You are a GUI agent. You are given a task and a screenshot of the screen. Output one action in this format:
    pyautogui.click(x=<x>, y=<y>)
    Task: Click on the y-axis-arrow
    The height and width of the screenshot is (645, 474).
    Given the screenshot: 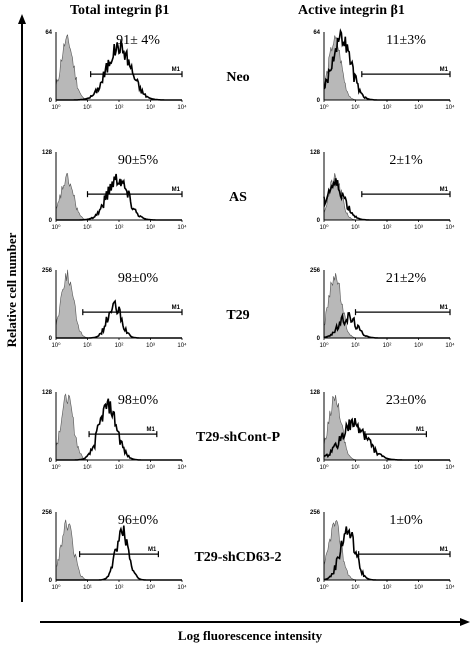 What is the action you would take?
    pyautogui.click(x=22, y=308)
    